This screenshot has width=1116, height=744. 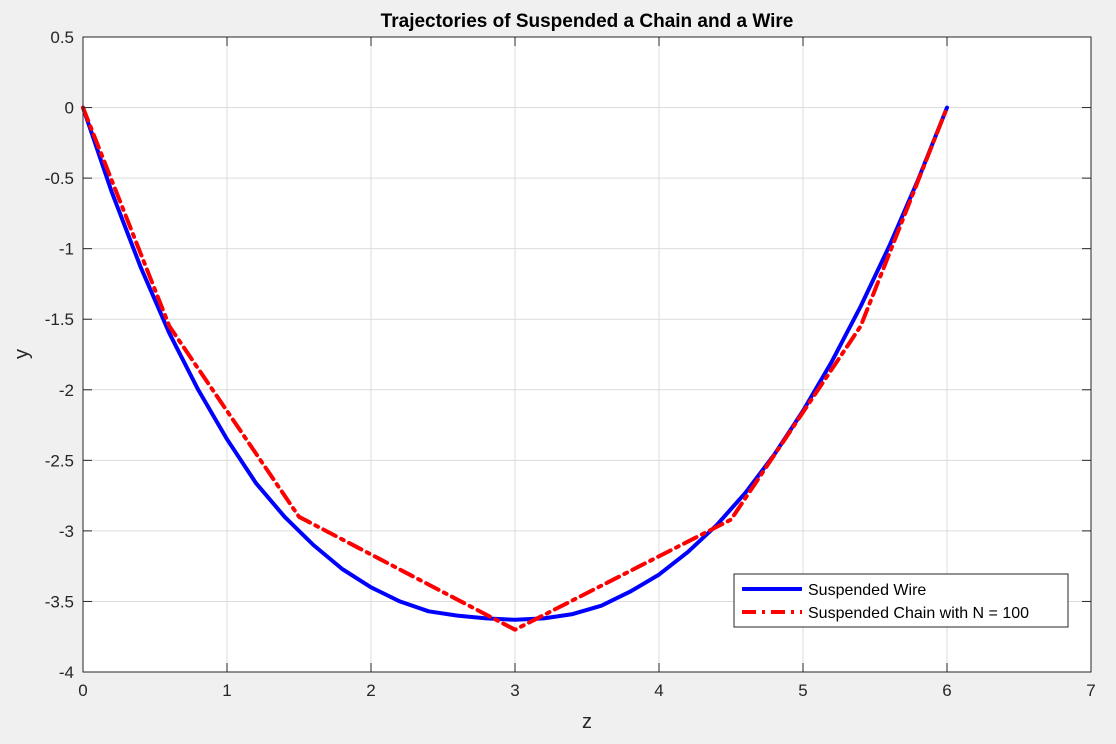 What do you see at coordinates (59, 178) in the screenshot?
I see `y-tick-label: -0.5` at bounding box center [59, 178].